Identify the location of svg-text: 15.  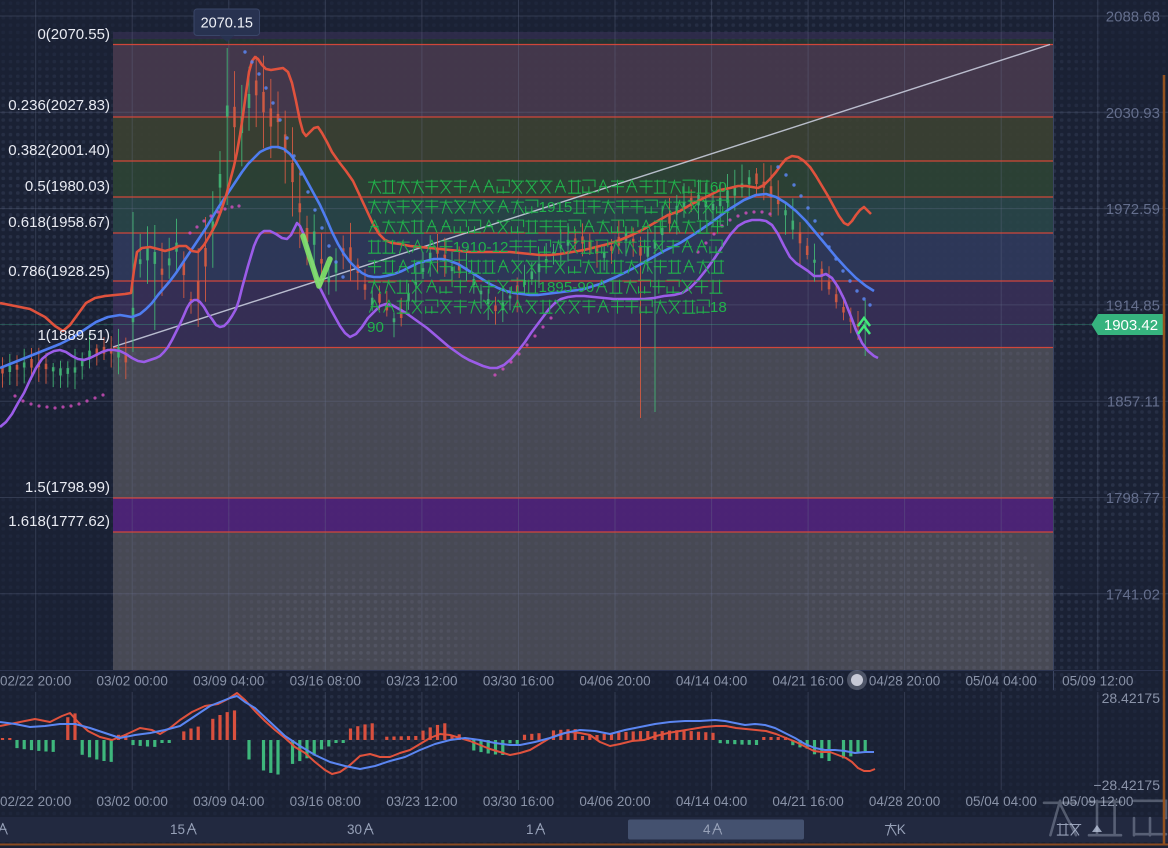
(177, 829).